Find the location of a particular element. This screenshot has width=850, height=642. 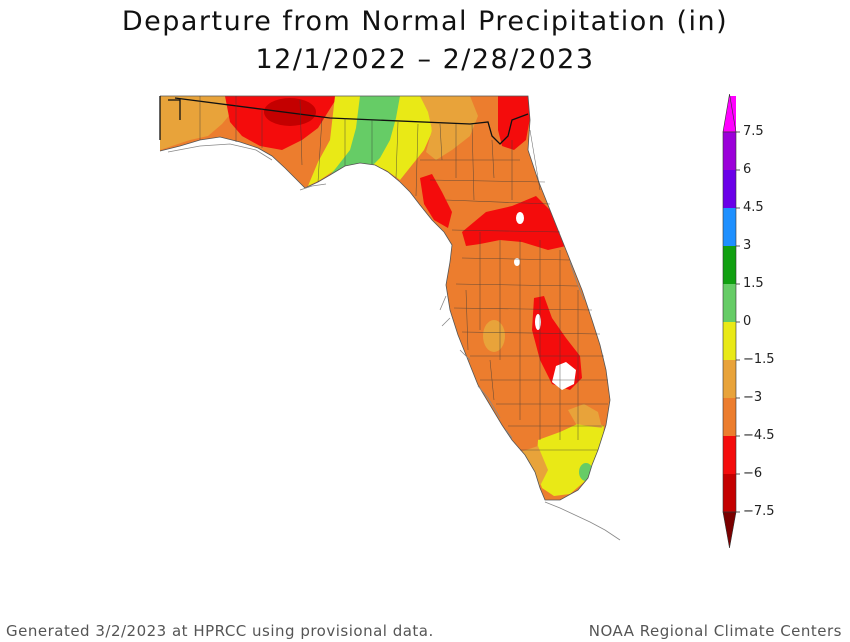

legend-tick-label: −7.5 is located at coordinates (759, 511).